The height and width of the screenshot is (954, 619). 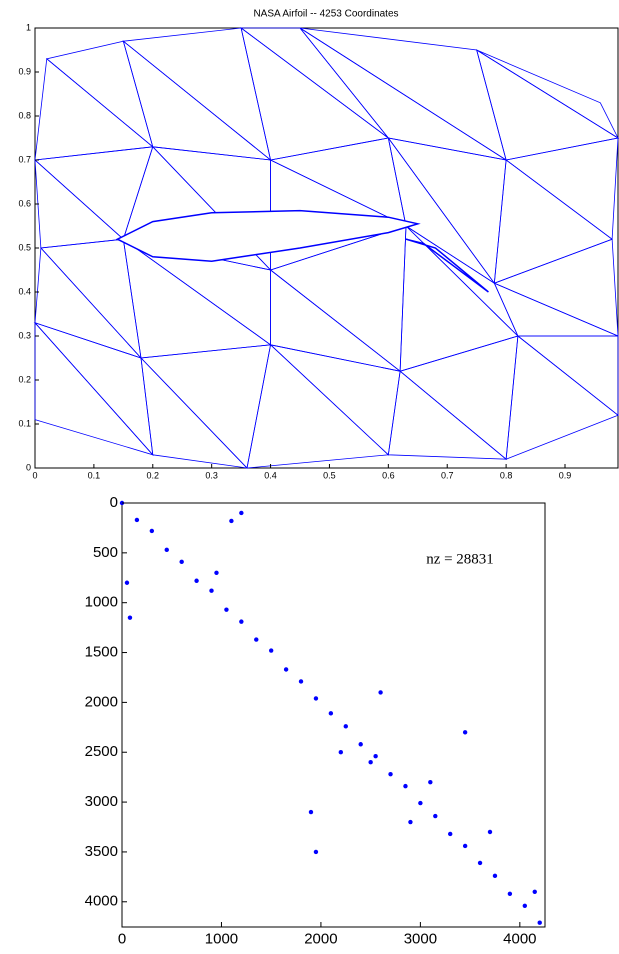 What do you see at coordinates (101, 751) in the screenshot?
I see `y-tick-label: 2500` at bounding box center [101, 751].